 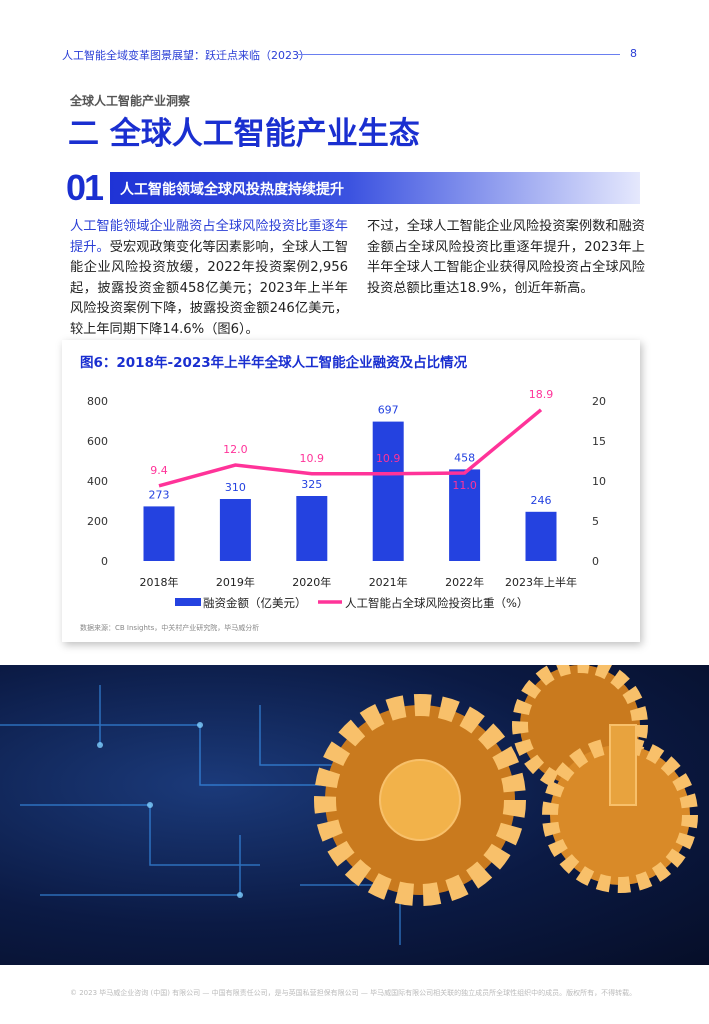 I want to click on x-tick: 2022年, so click(x=464, y=582).